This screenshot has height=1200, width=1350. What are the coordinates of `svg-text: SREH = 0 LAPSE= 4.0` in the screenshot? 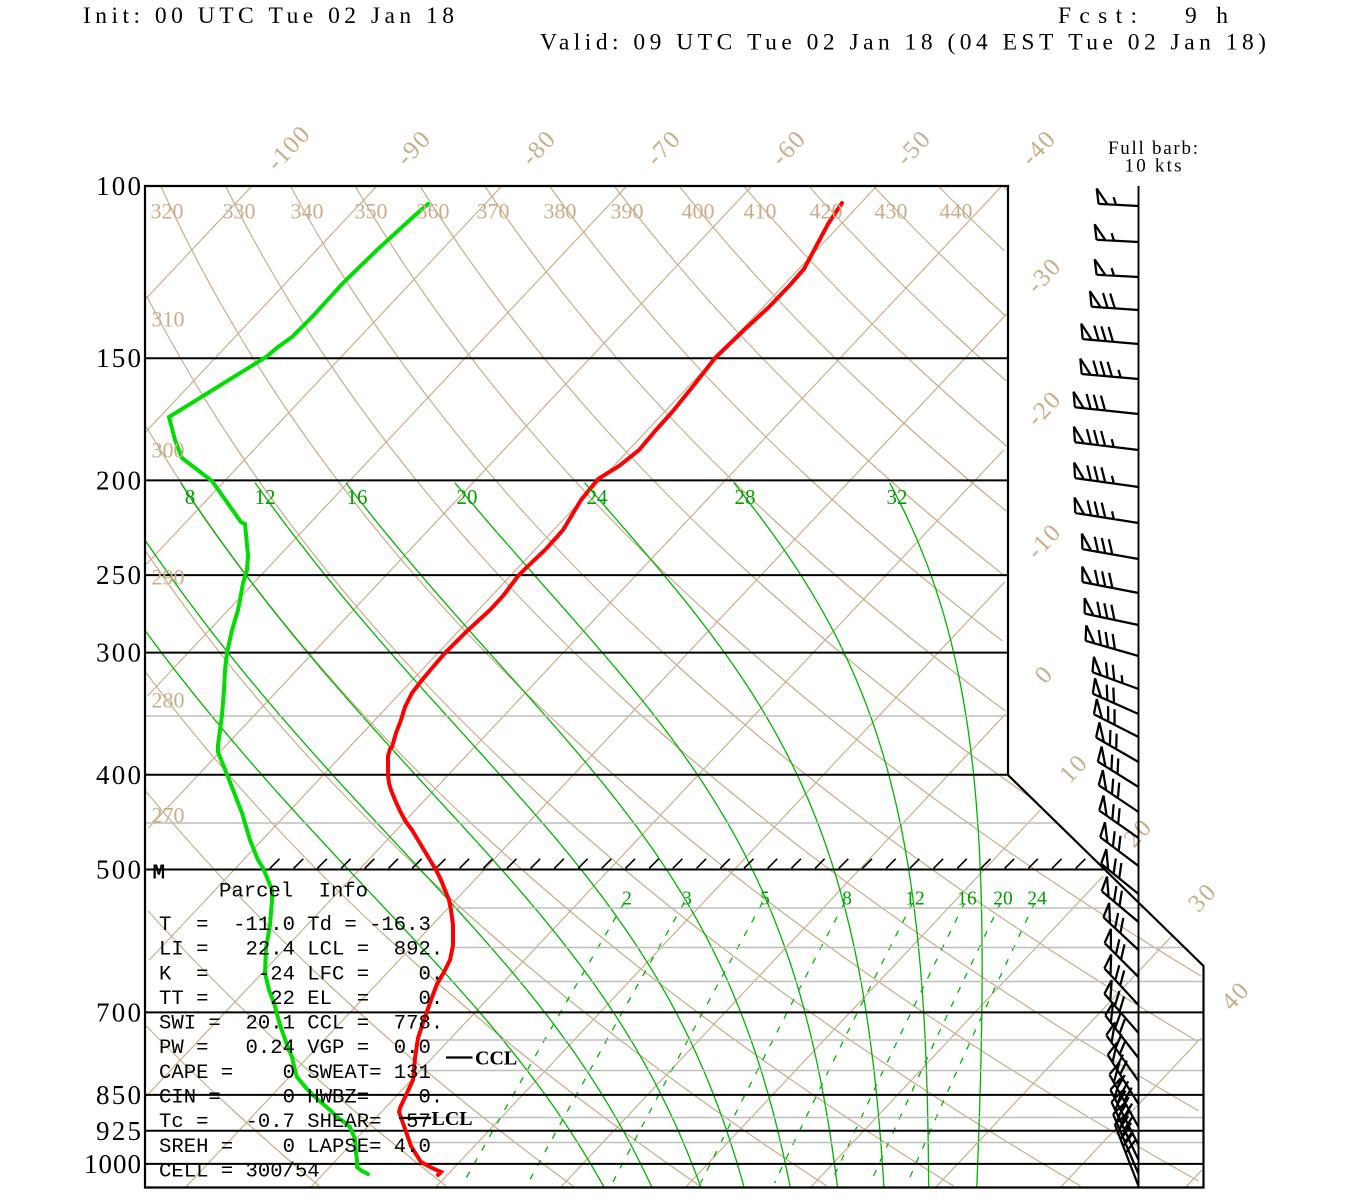 It's located at (295, 1147).